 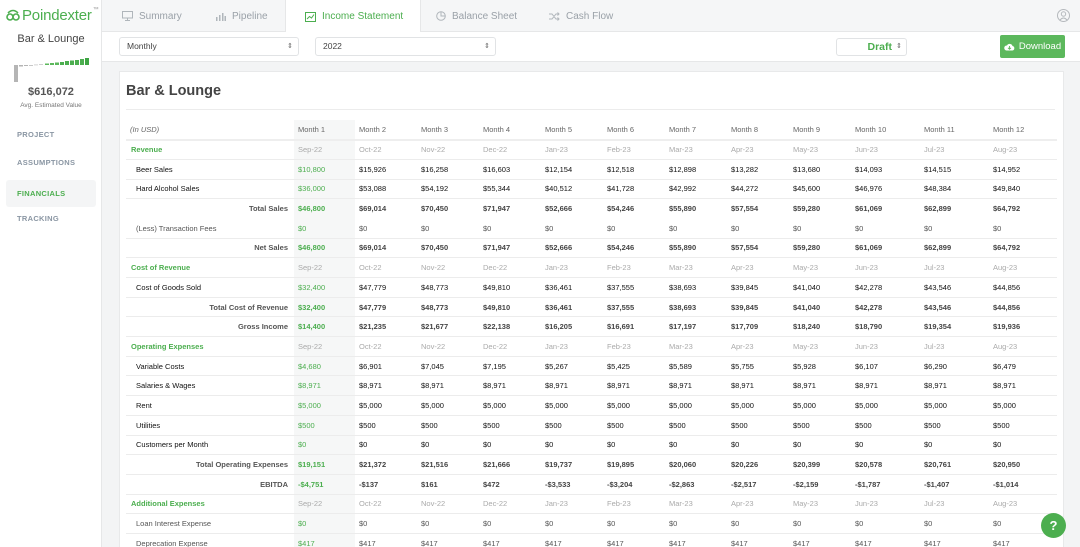 What do you see at coordinates (353, 16) in the screenshot?
I see `tab-income-statement: Income Statement` at bounding box center [353, 16].